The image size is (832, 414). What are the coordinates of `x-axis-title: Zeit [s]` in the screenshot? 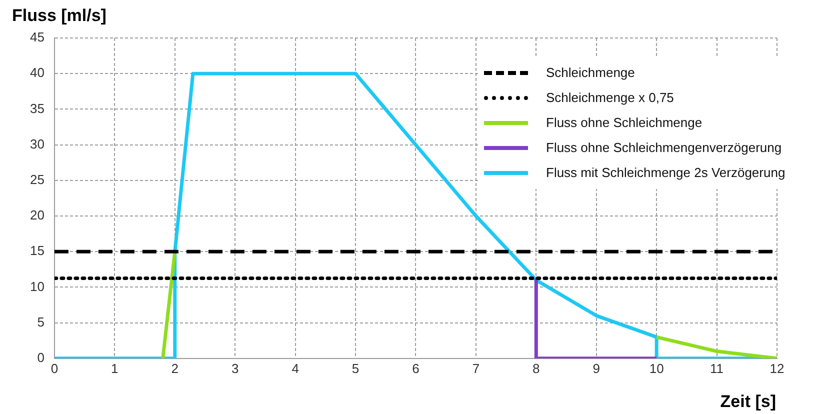 It's located at (748, 402).